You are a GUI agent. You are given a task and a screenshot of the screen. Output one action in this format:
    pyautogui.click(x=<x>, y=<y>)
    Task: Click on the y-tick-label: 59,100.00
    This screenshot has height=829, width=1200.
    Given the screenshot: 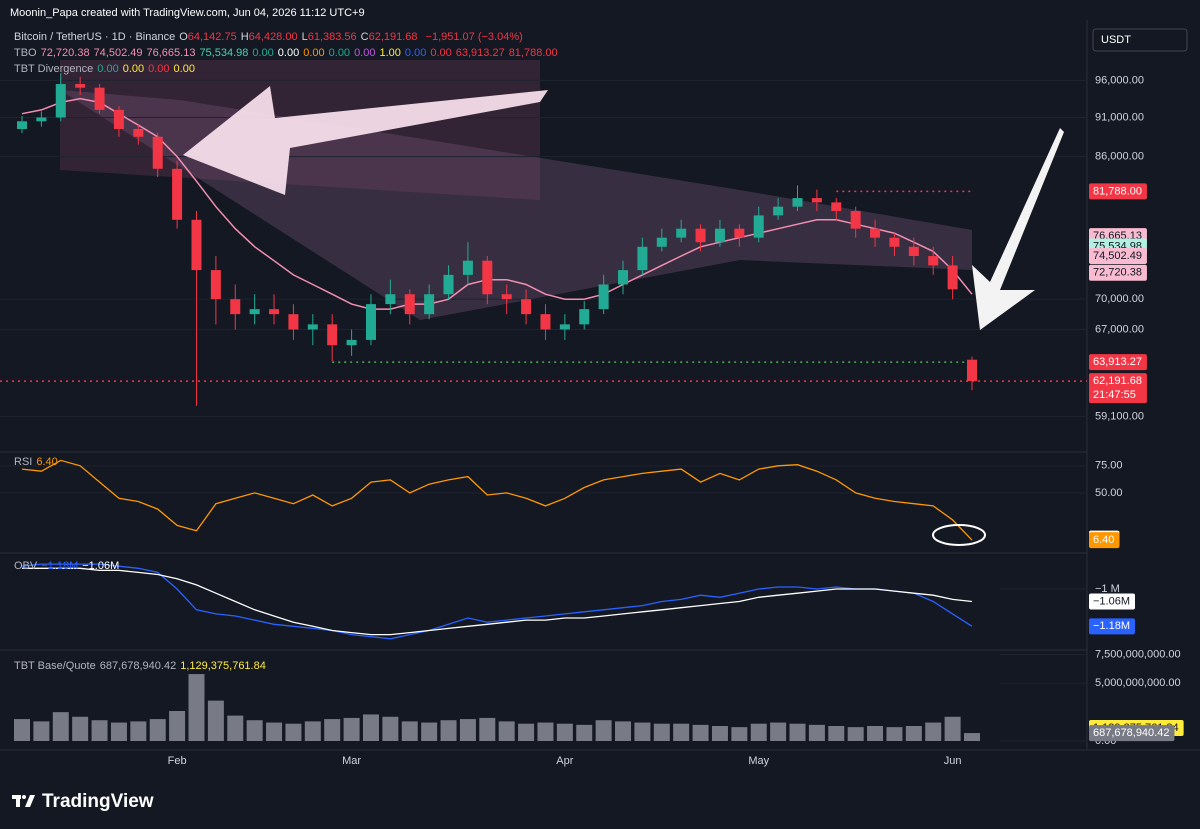 What is the action you would take?
    pyautogui.click(x=1119, y=416)
    